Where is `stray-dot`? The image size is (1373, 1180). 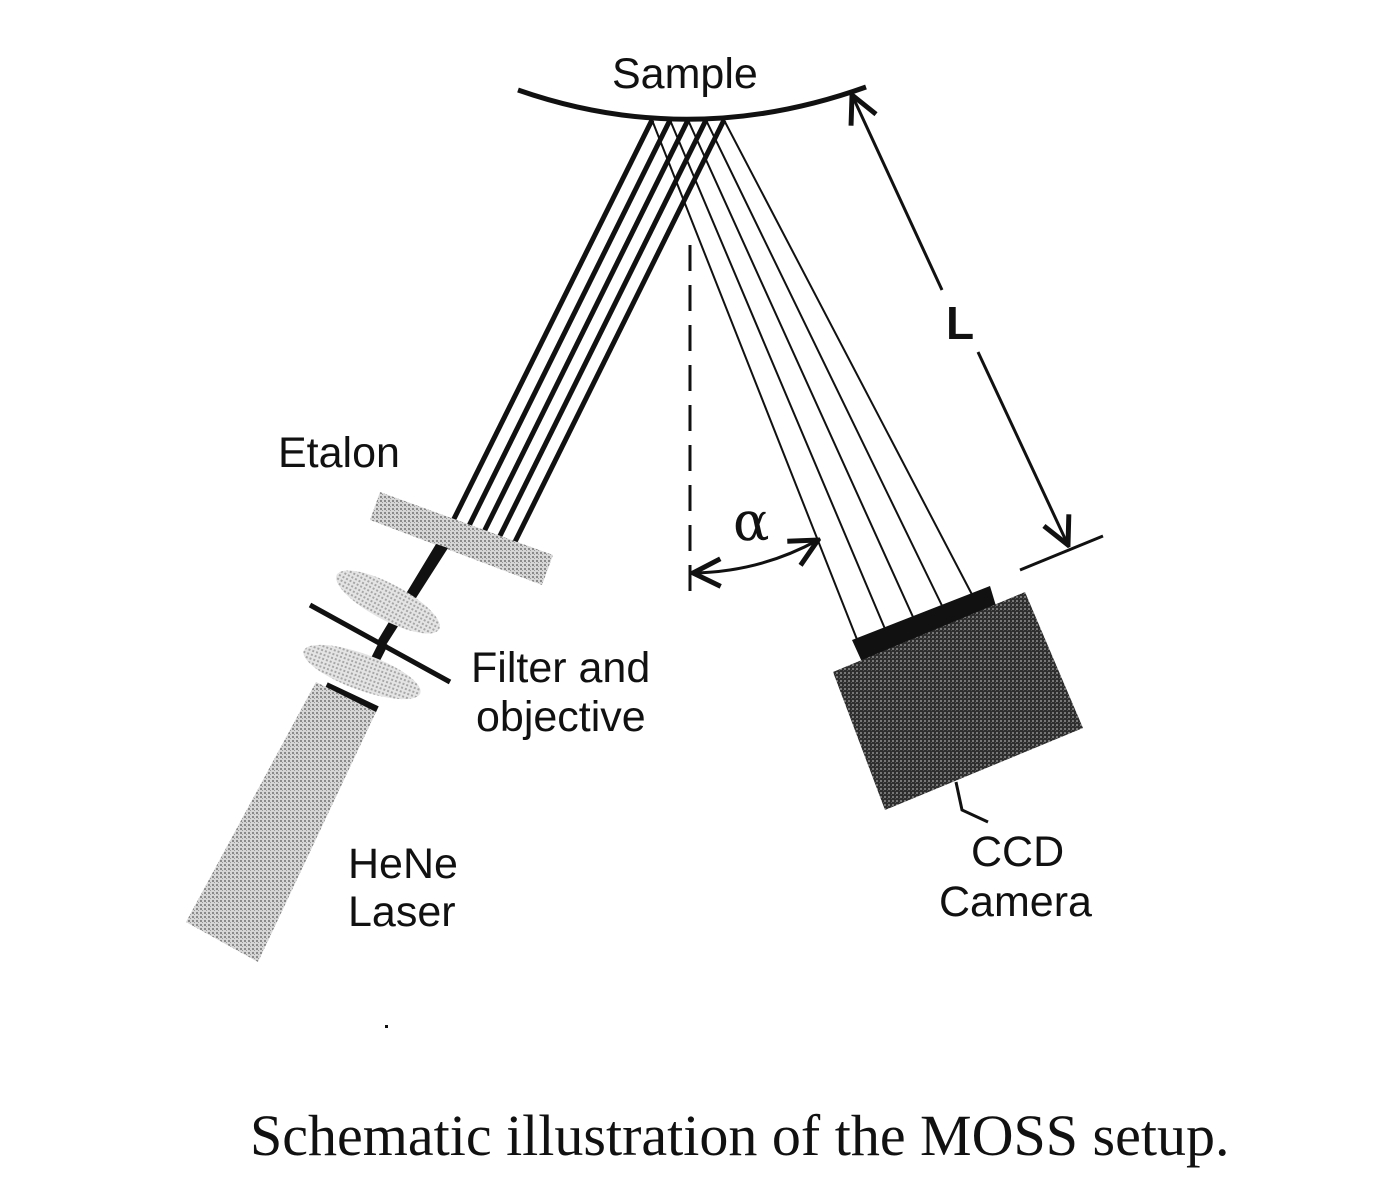 stray-dot is located at coordinates (386, 1026).